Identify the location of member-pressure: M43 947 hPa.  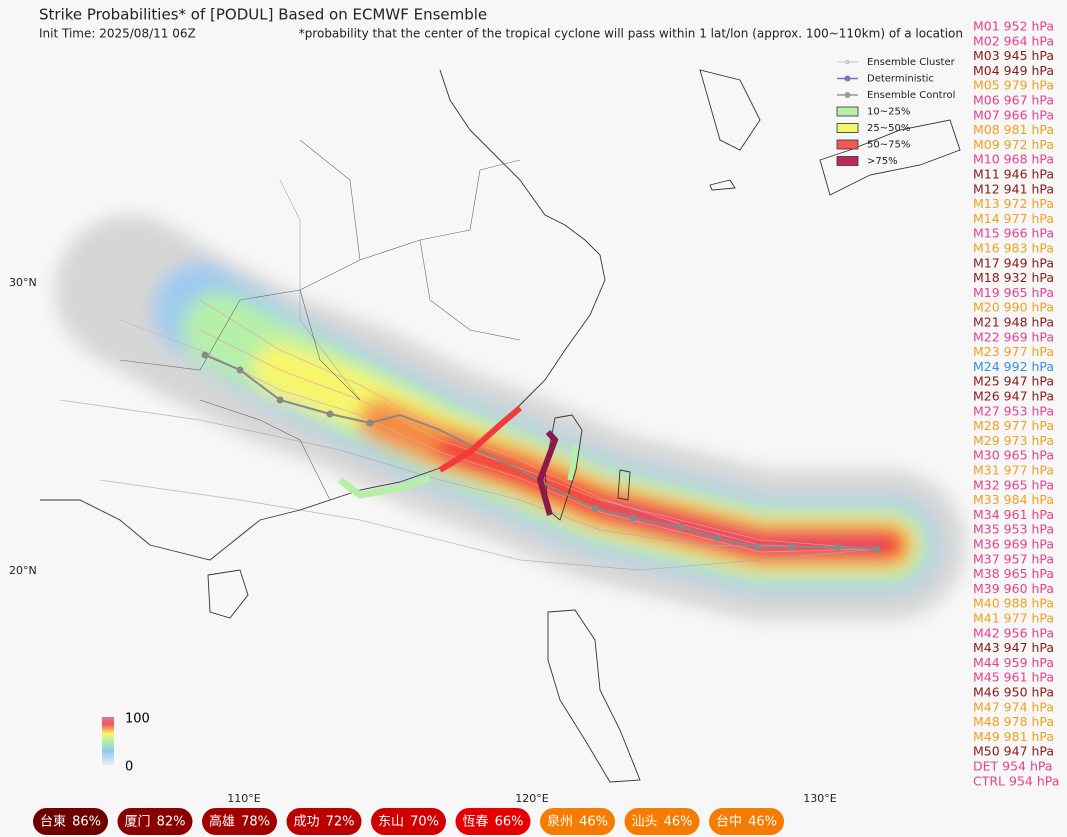
(1013, 647).